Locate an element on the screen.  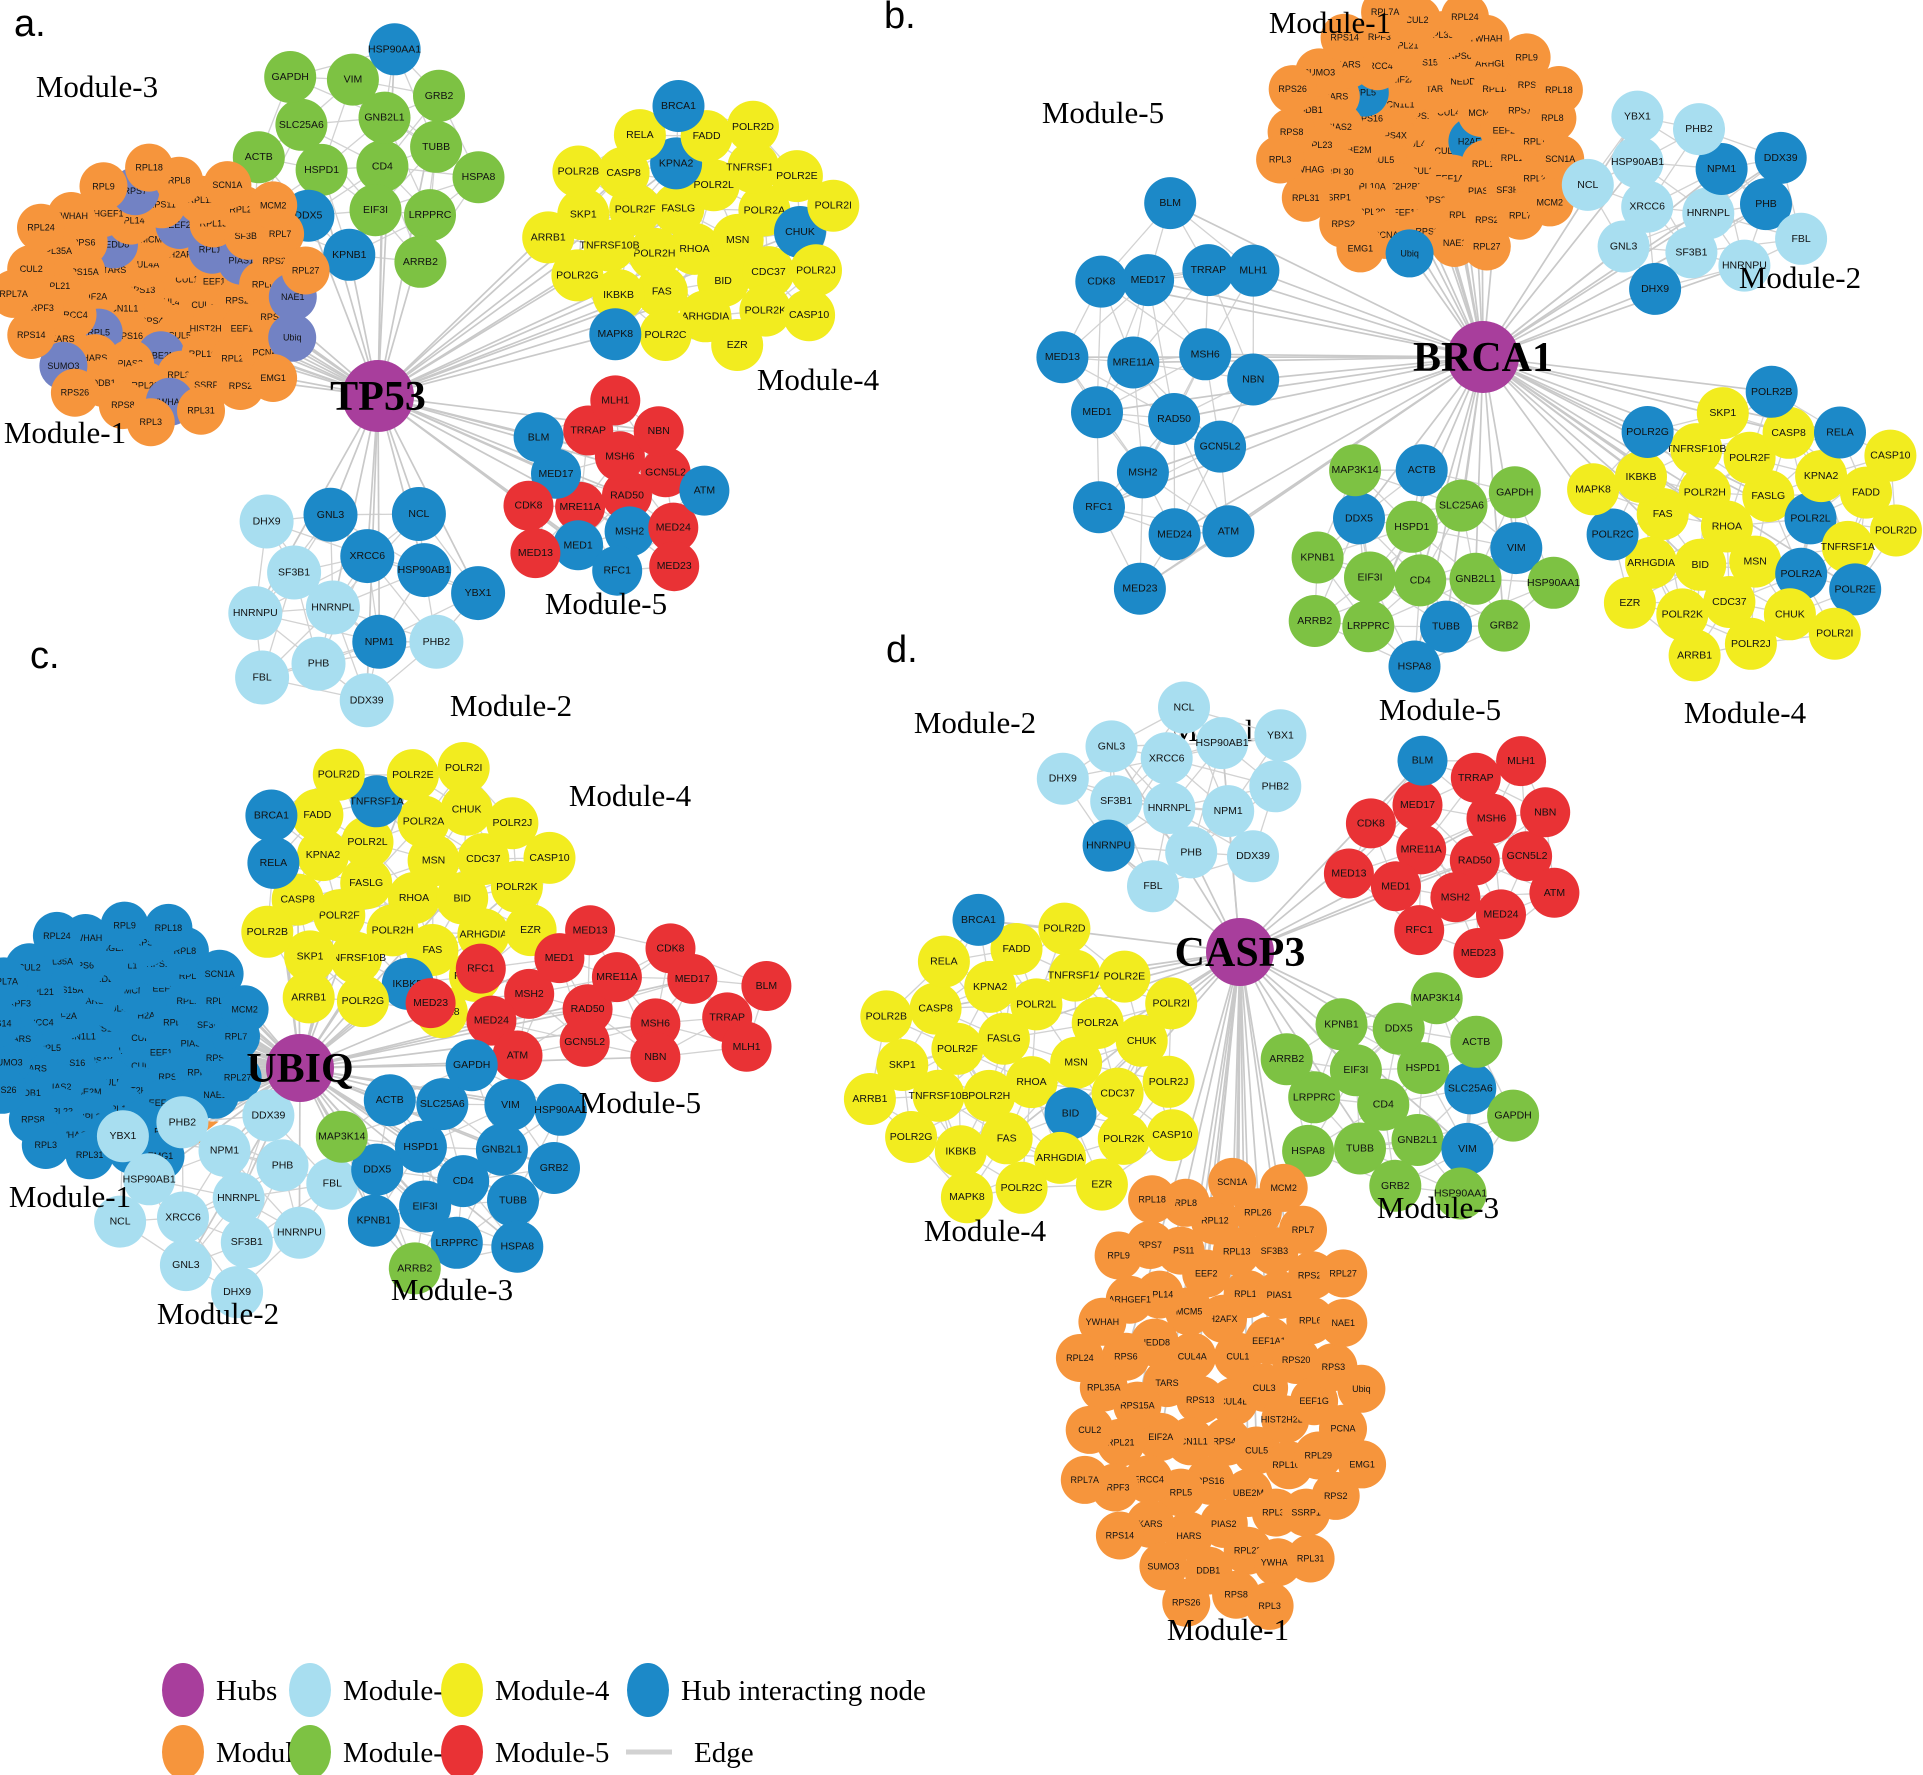
gene-node: NBN is located at coordinates (1253, 379).